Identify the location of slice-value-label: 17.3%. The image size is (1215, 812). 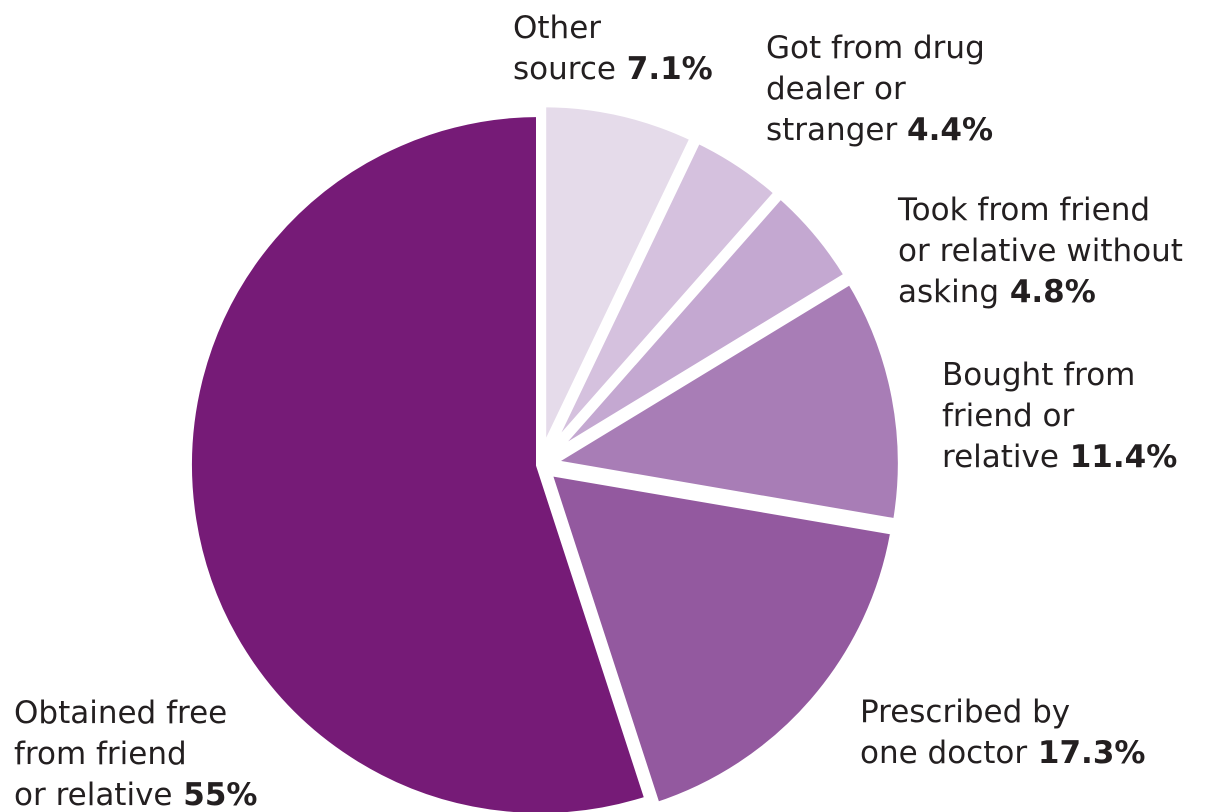
(1086, 753).